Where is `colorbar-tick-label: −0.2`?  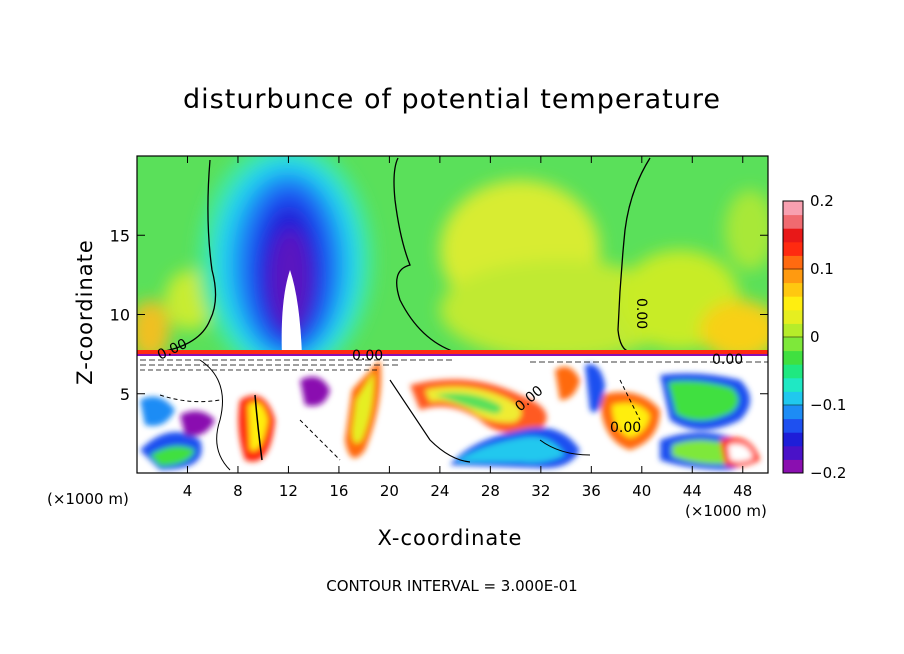
colorbar-tick-label: −0.2 is located at coordinates (828, 473).